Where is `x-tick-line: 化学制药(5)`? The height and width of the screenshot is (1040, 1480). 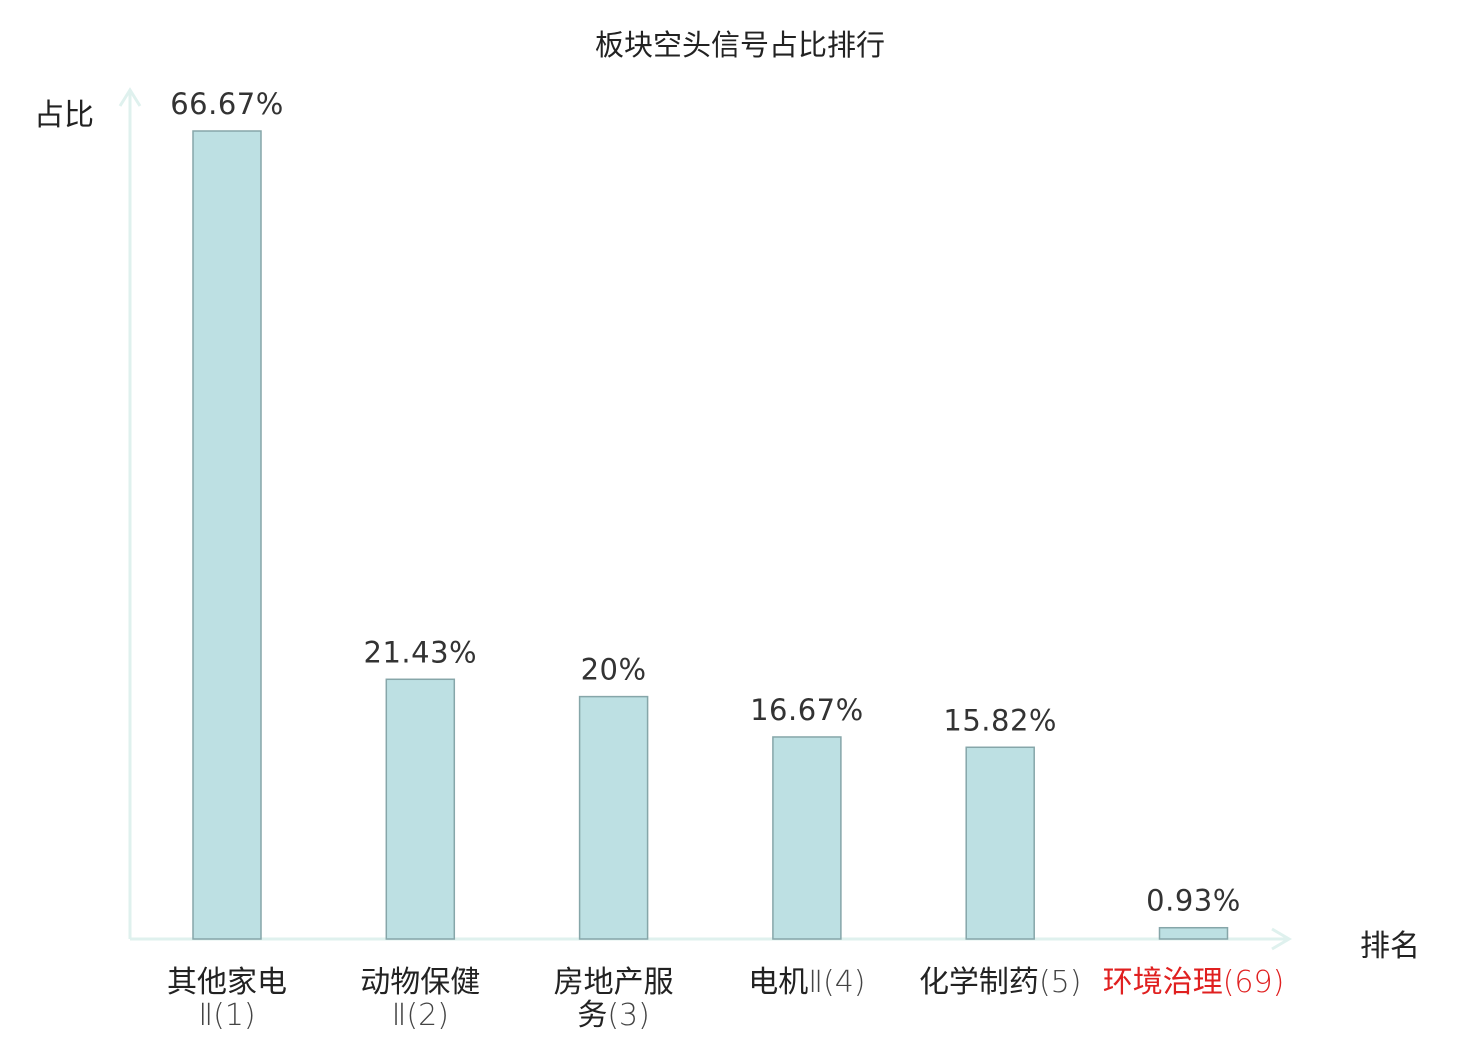
x-tick-line: 化学制药(5) is located at coordinates (1000, 982).